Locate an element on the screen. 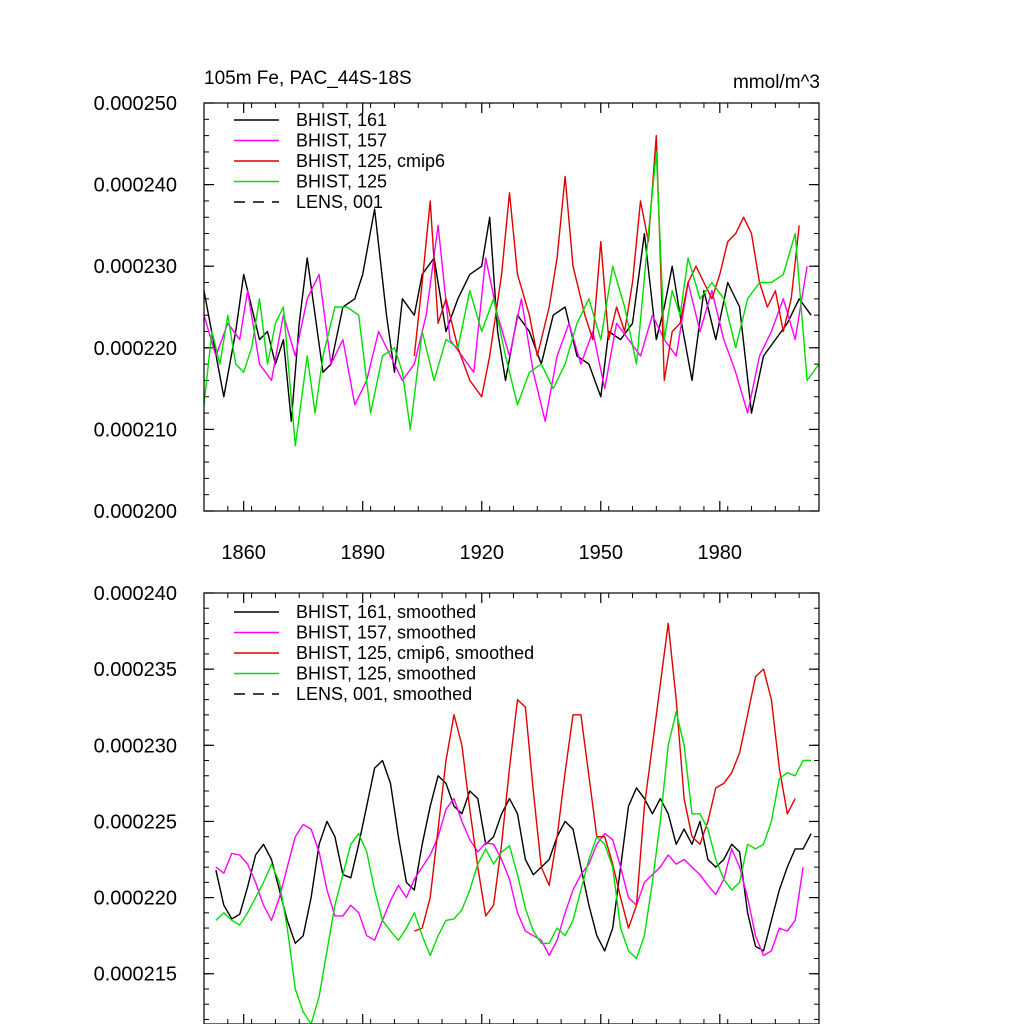  x-tick-label: 1860 is located at coordinates (243, 553).